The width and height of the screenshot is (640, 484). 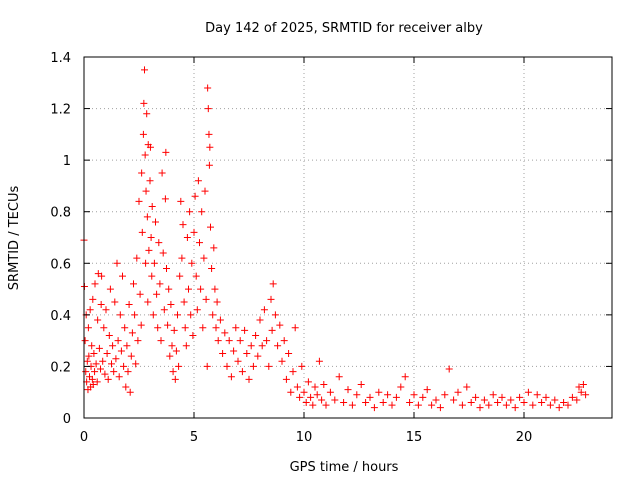 I want to click on y-tick-label: 1, so click(x=67, y=161).